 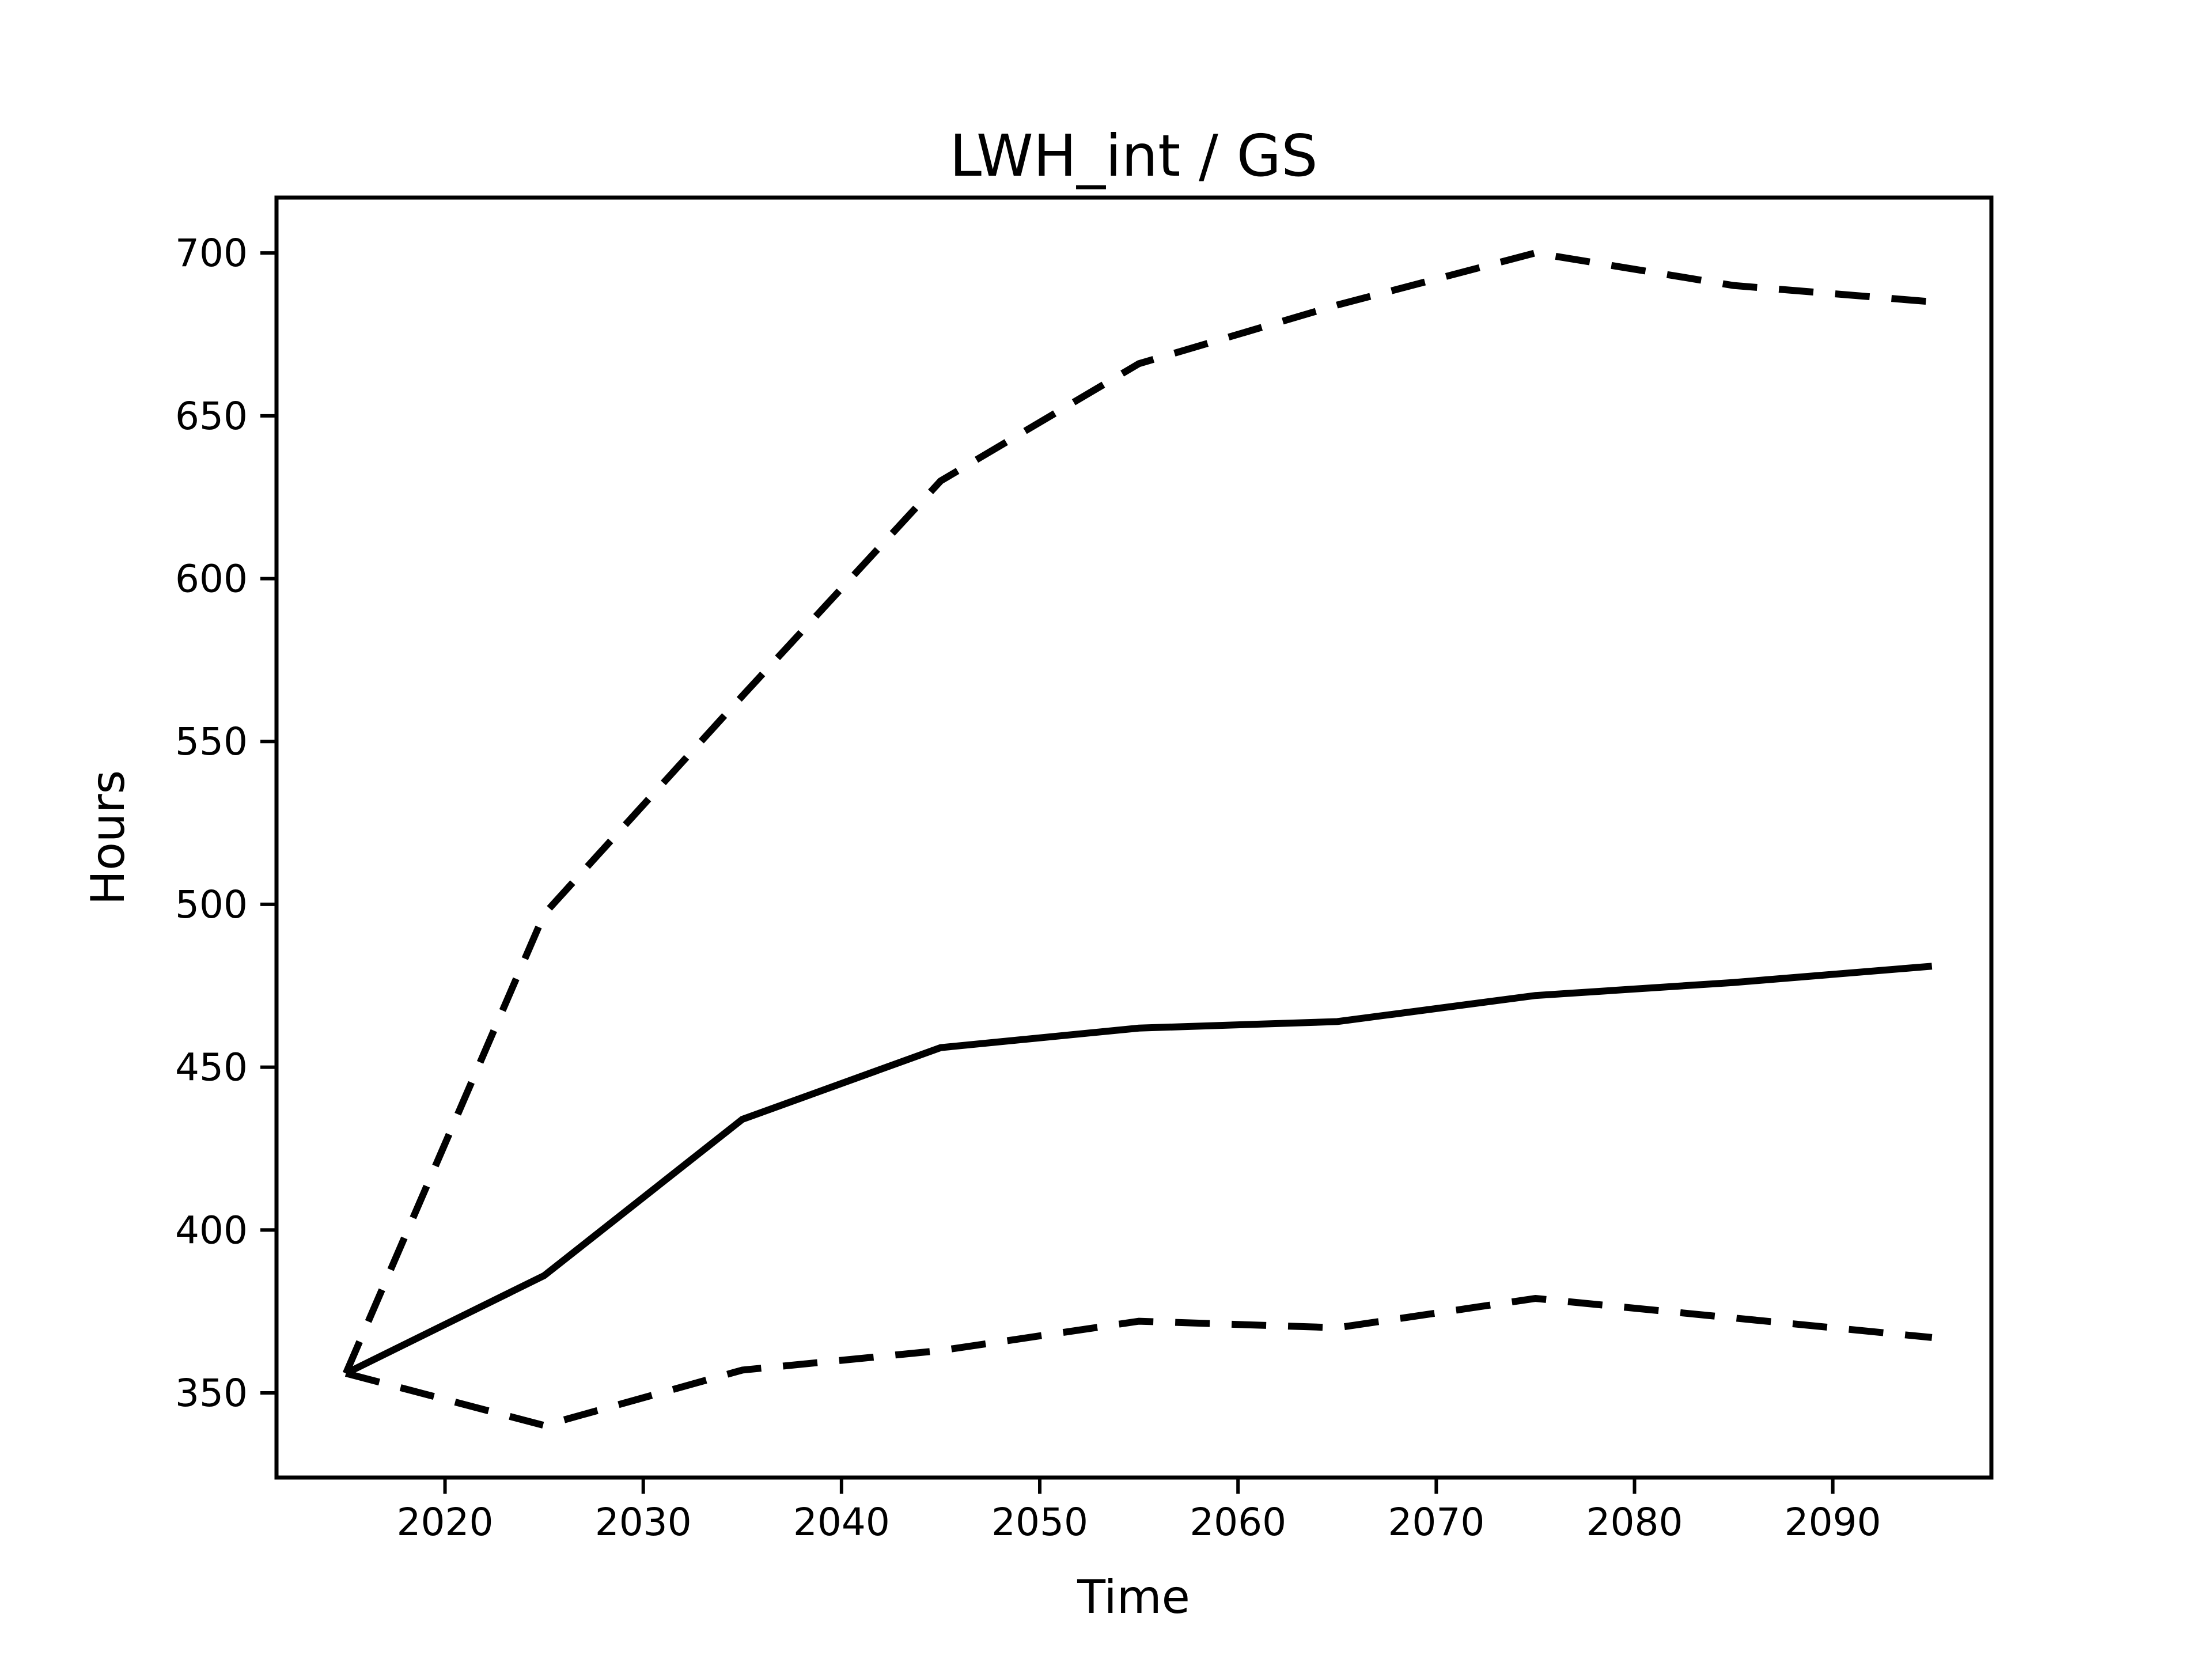 I want to click on y-tick-label: 350, so click(x=211, y=1393).